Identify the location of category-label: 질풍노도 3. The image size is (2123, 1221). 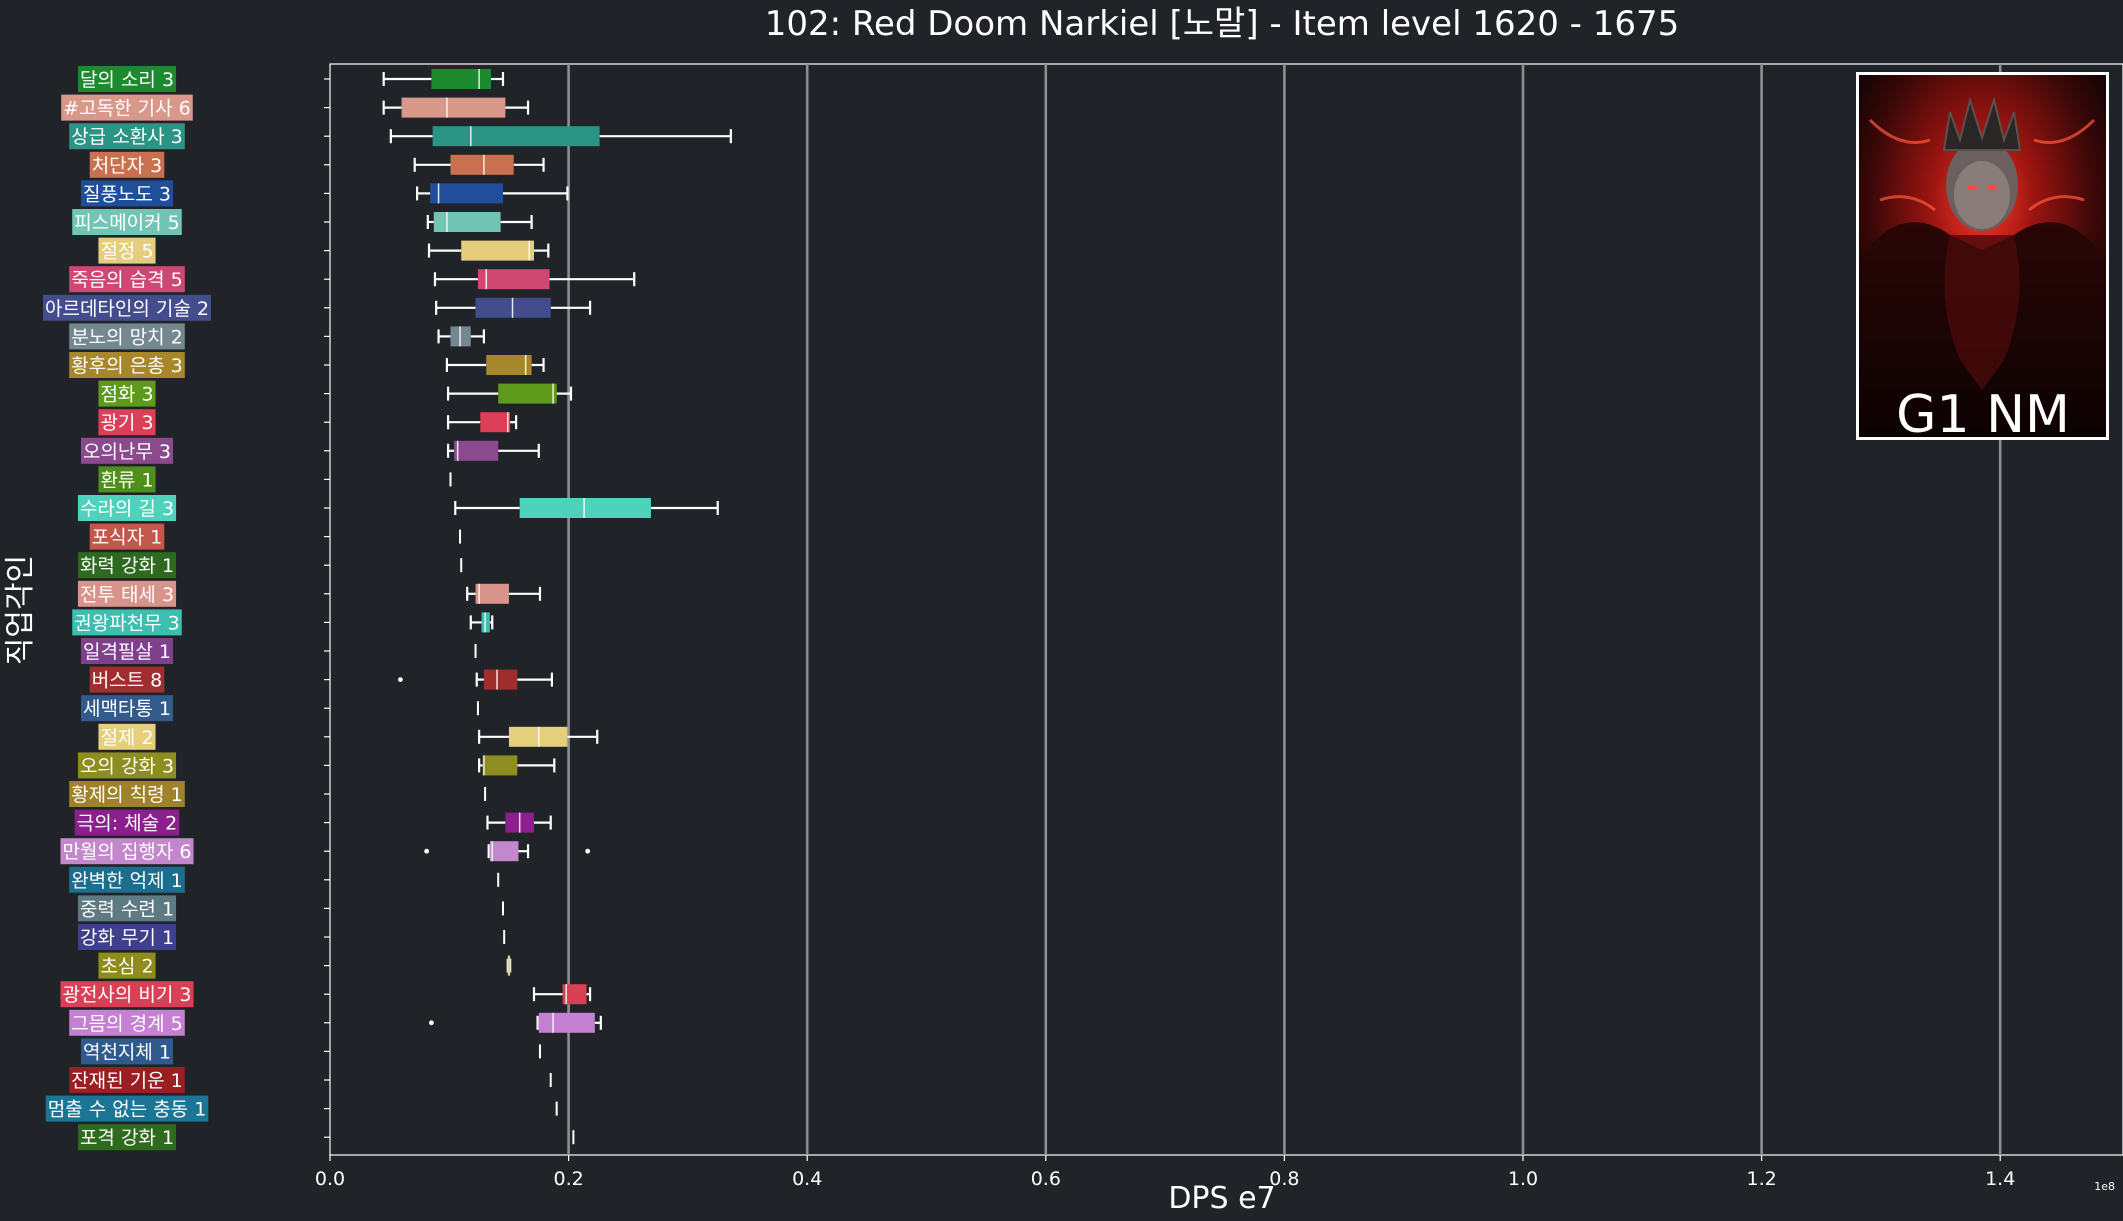
(127, 194).